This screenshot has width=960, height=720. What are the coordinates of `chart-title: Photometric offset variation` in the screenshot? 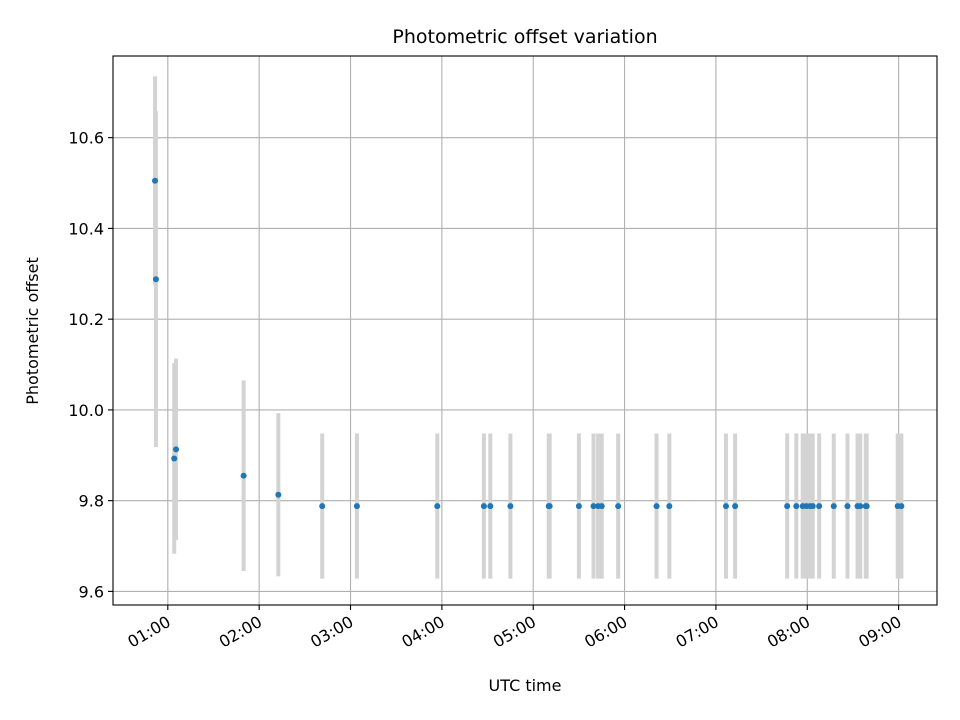 It's located at (524, 37).